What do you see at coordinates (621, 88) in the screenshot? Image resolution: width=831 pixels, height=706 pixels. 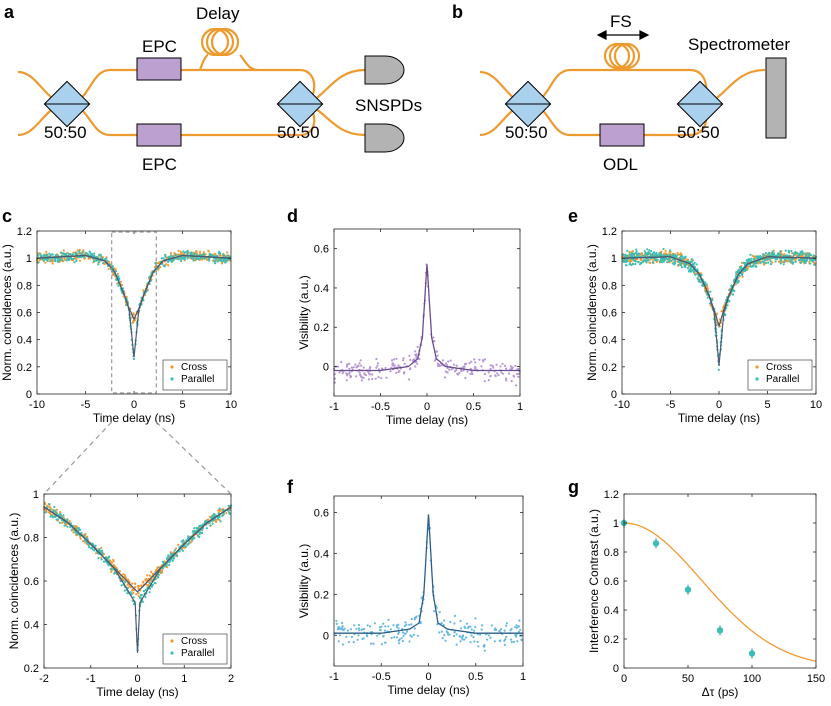 I see `schematic-b: b 50:50 50:50 FS ODL Spec` at bounding box center [621, 88].